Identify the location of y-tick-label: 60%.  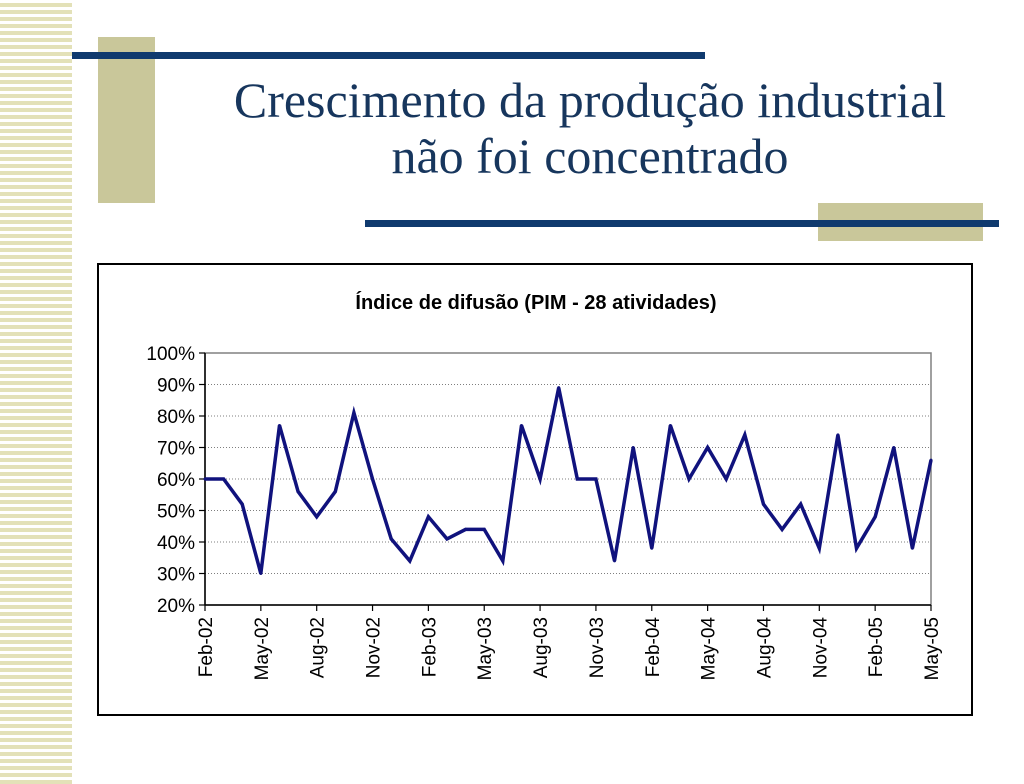
(176, 480).